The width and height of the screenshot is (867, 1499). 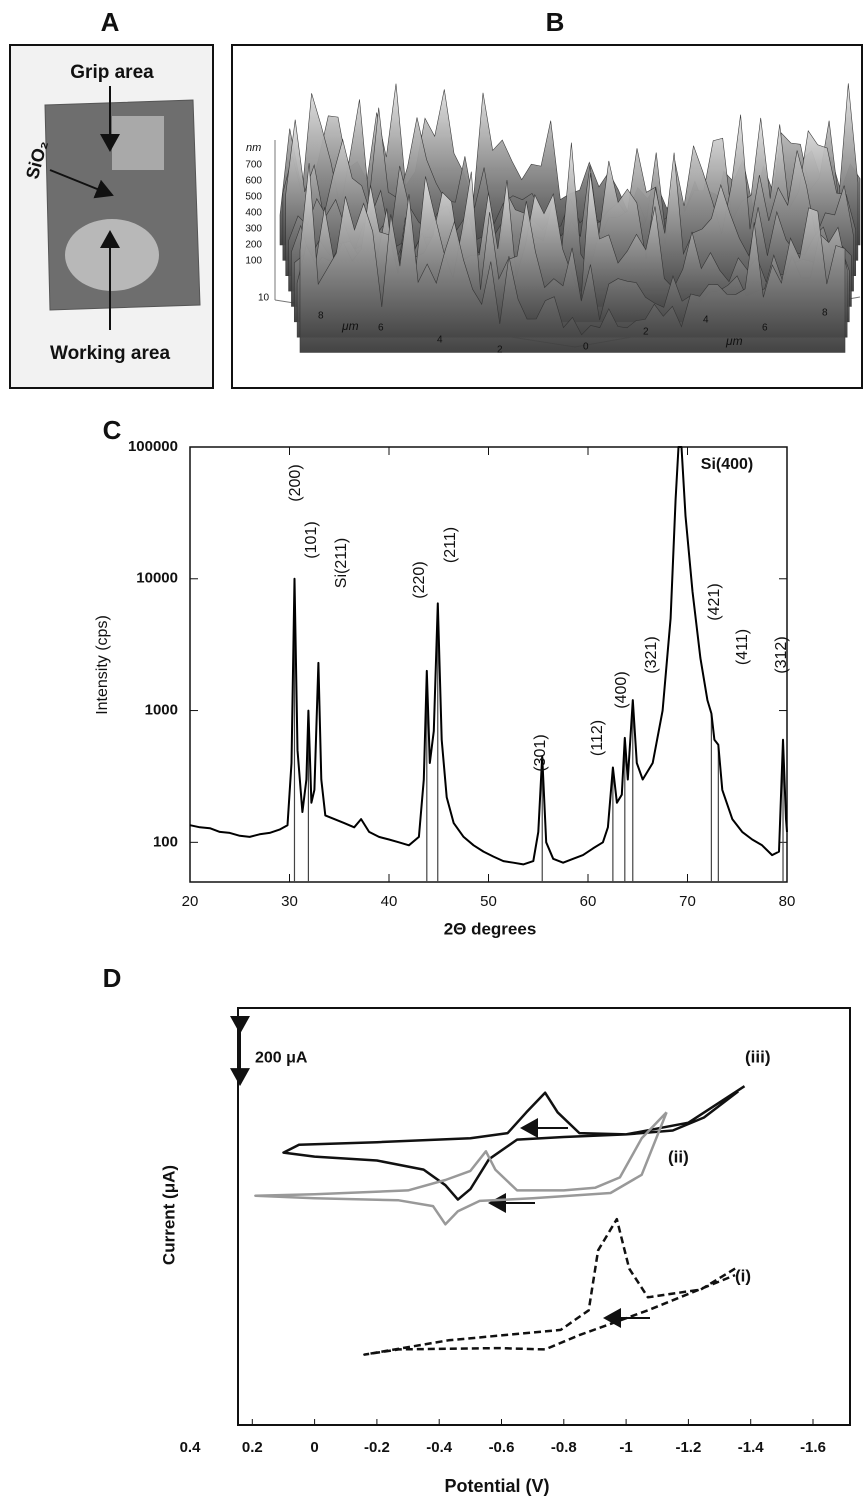 I want to click on x-tick-label: -0.2, so click(x=377, y=1447).